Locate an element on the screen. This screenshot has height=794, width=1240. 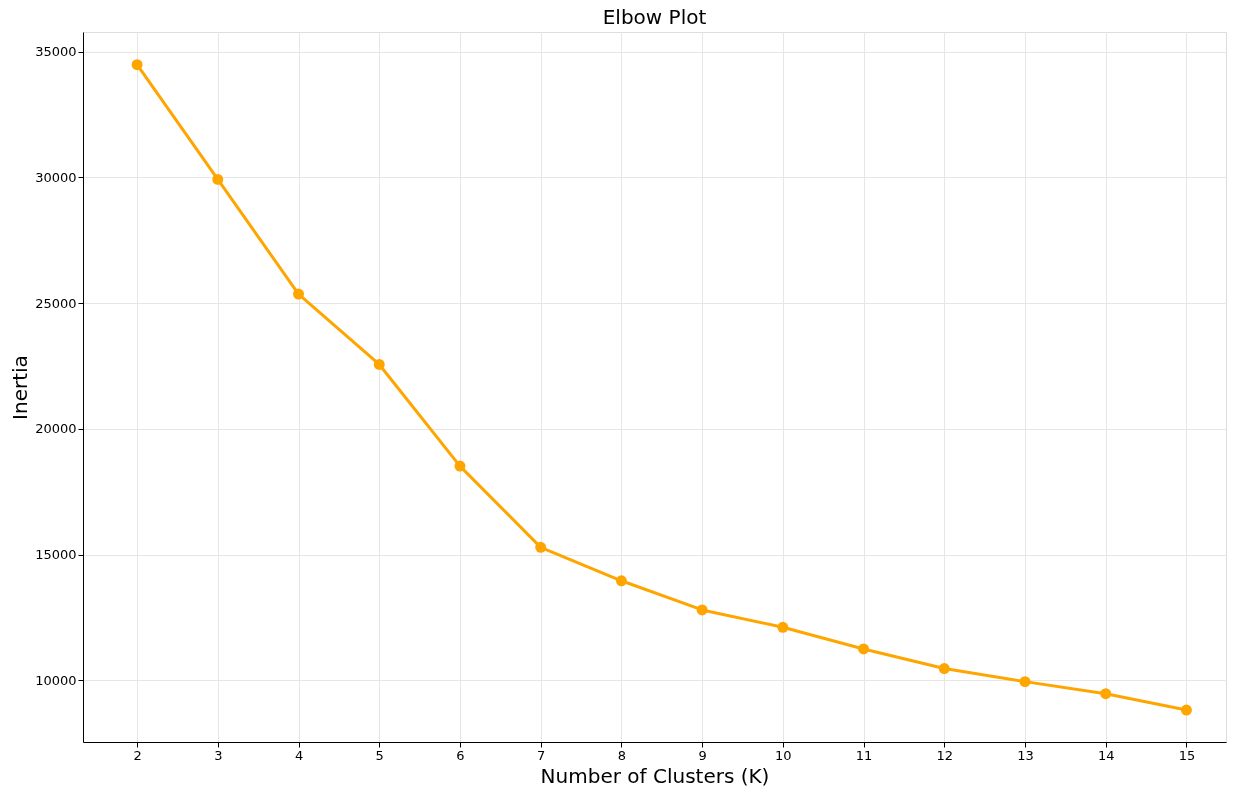
y-tick-label: 20000 is located at coordinates (56, 429).